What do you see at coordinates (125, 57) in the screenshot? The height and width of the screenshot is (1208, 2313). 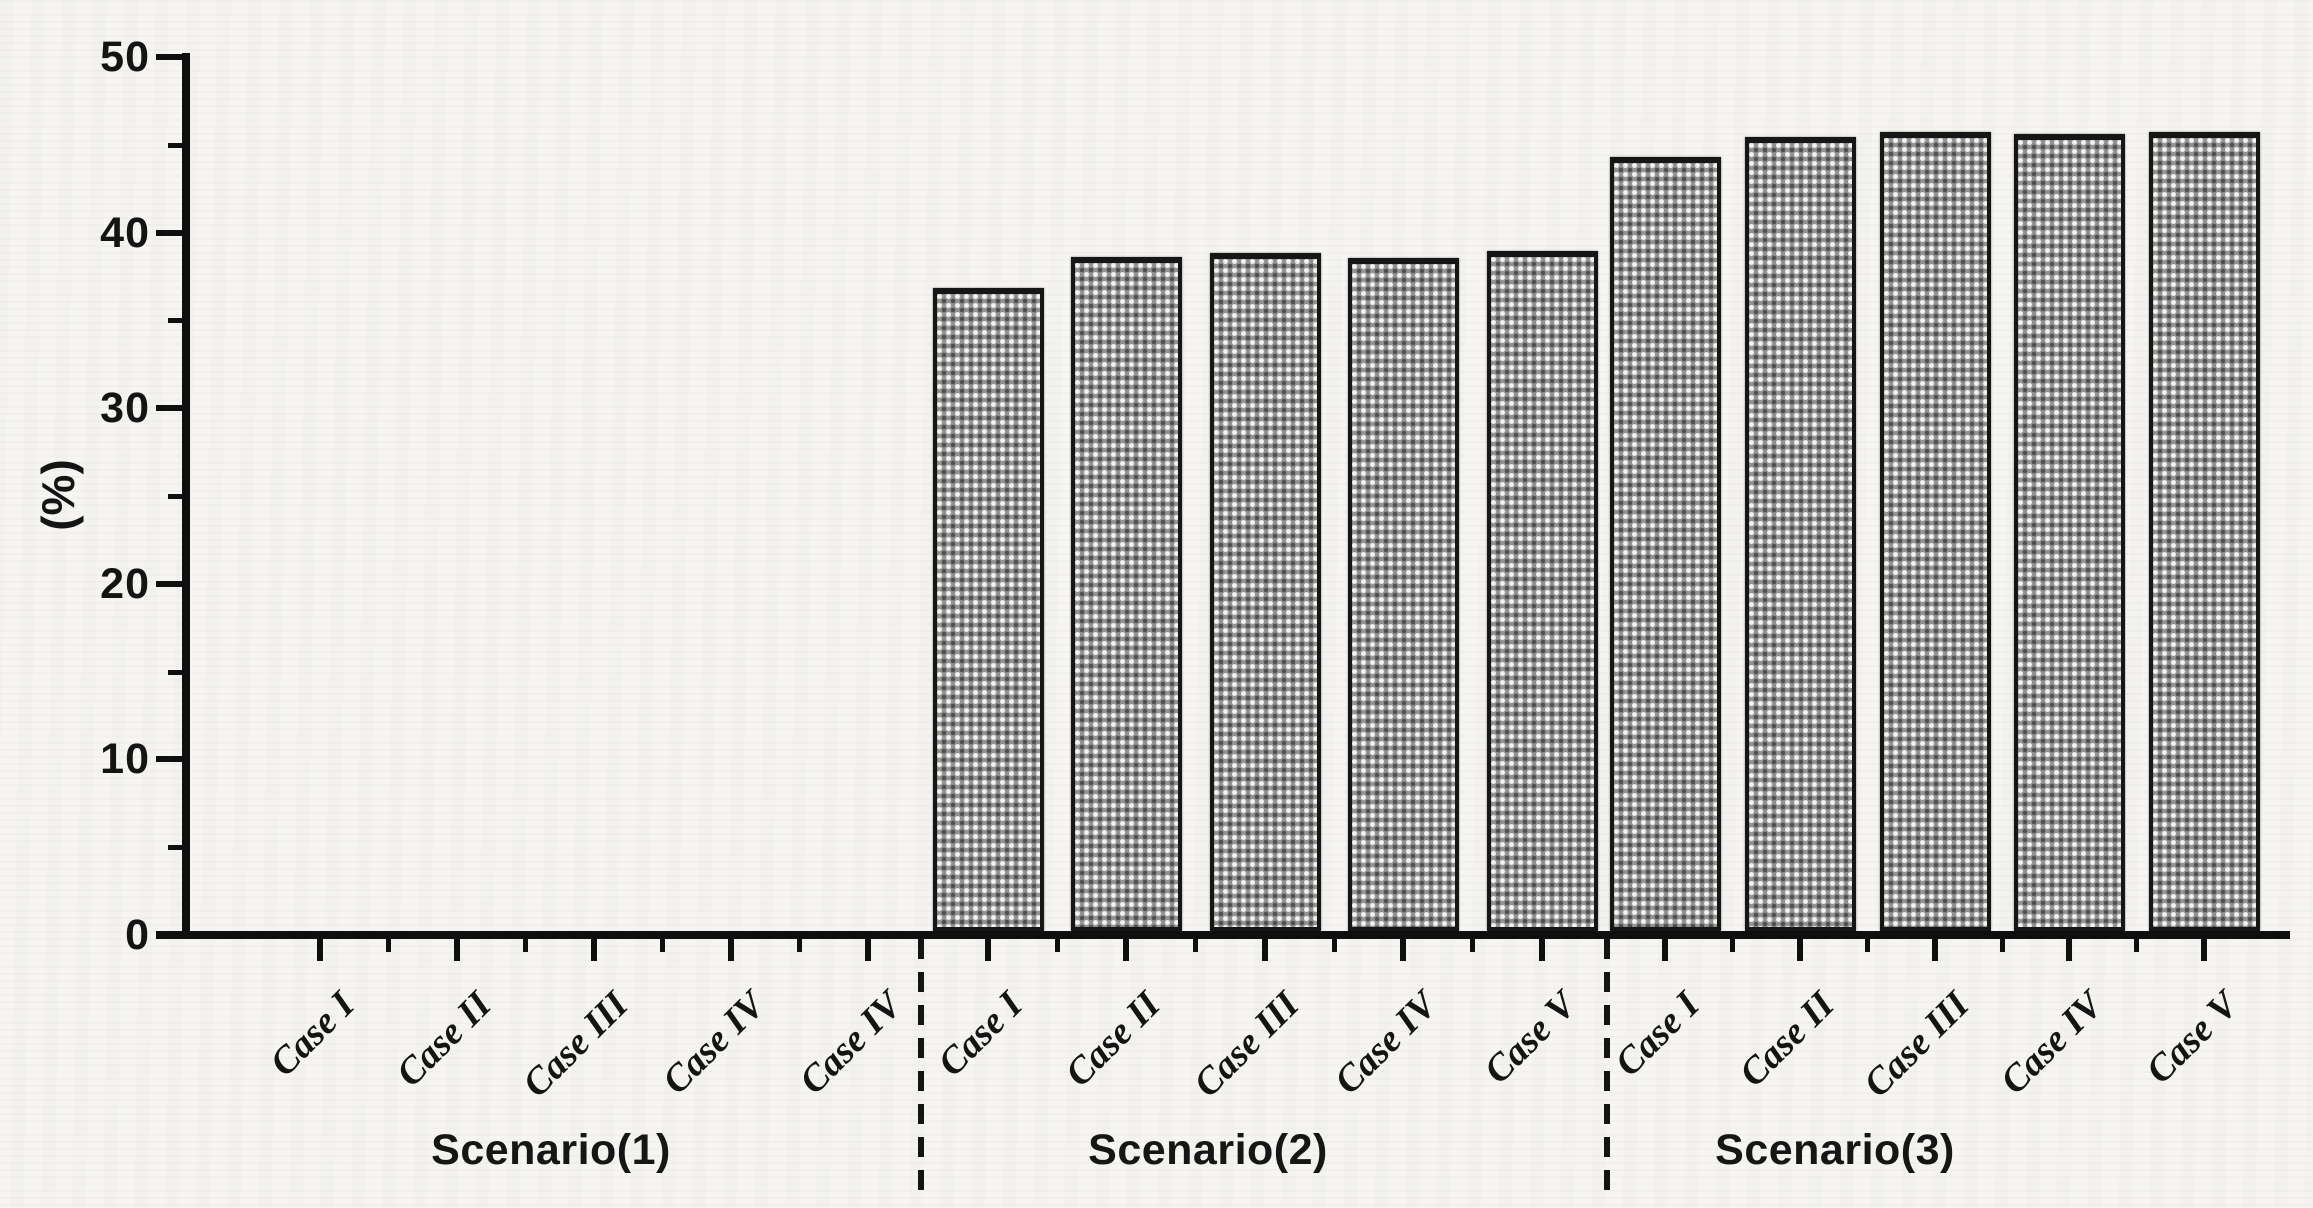 I see `y-tick-label: 50` at bounding box center [125, 57].